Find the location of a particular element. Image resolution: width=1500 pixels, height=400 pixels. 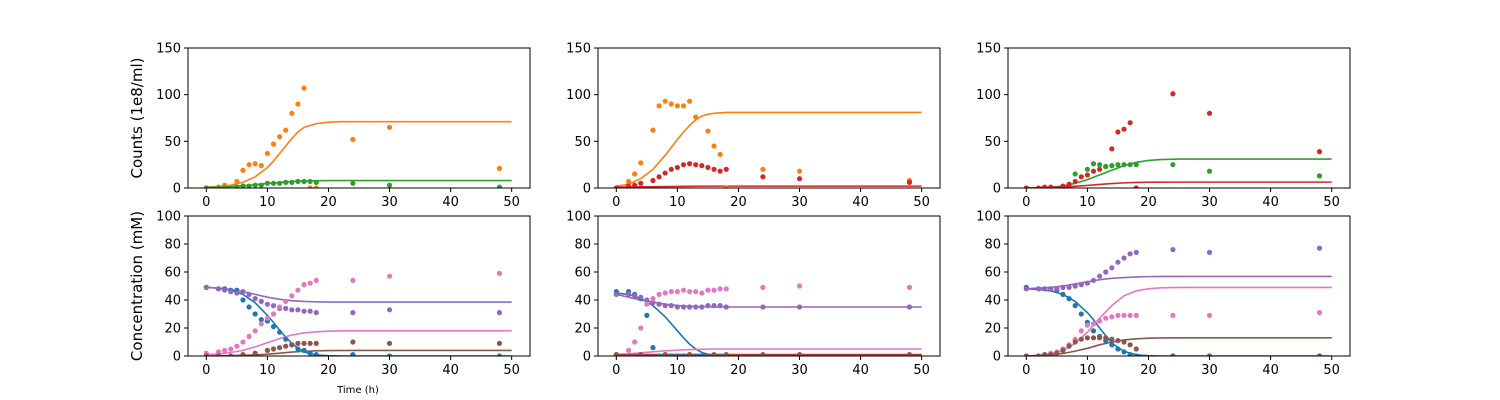

series-line-orange is located at coordinates (769, 149).